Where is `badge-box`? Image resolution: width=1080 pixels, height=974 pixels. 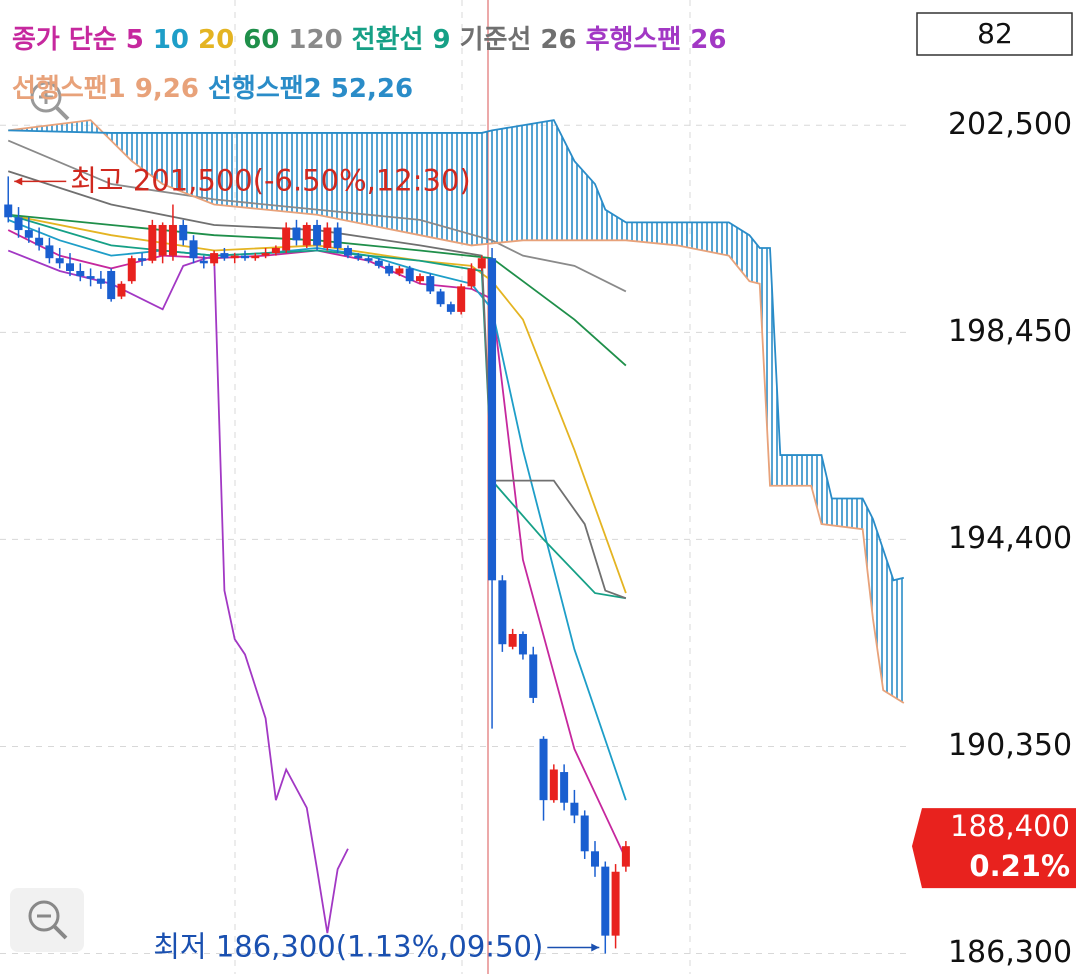 badge-box is located at coordinates (994, 34).